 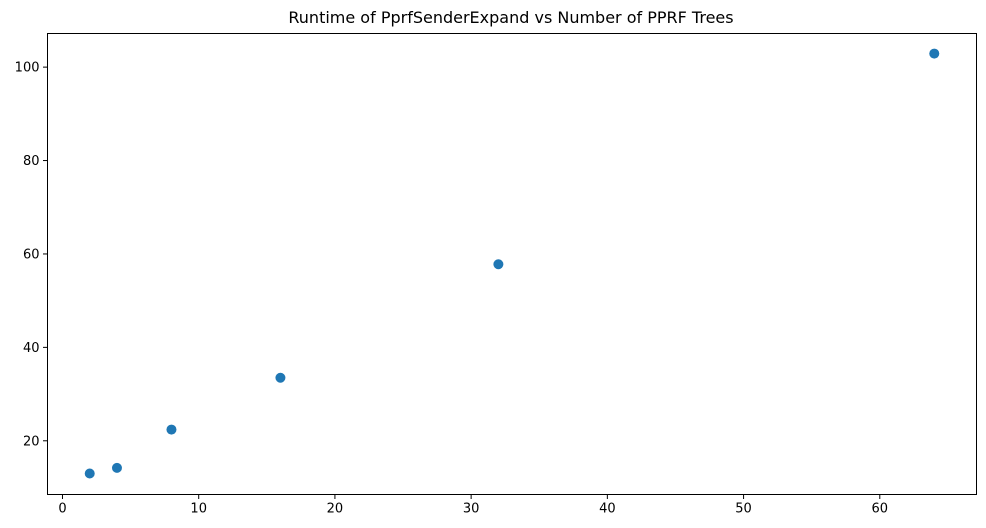 I want to click on y-tick-label: 20, so click(x=31, y=441).